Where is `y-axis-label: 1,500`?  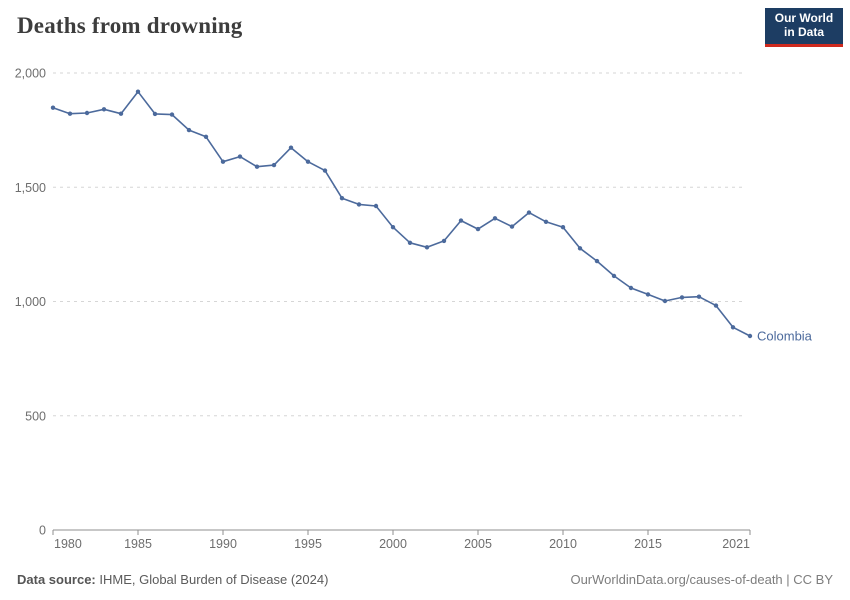 y-axis-label: 1,500 is located at coordinates (30, 188).